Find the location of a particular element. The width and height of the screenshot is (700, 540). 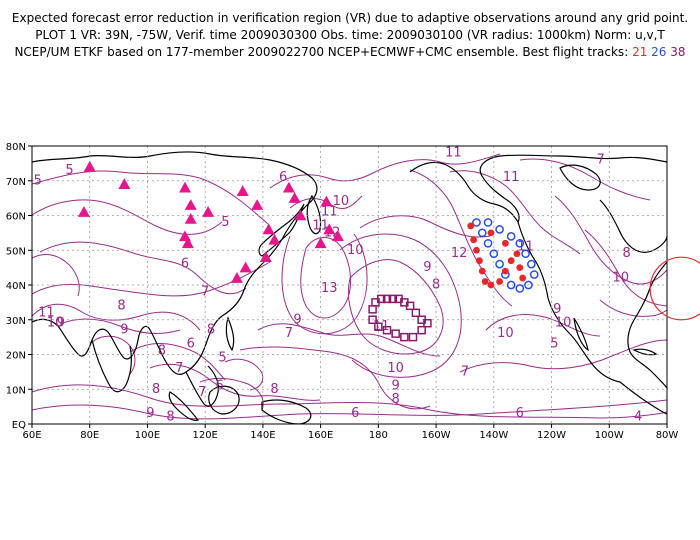

coastline-central-america is located at coordinates (643, 398).